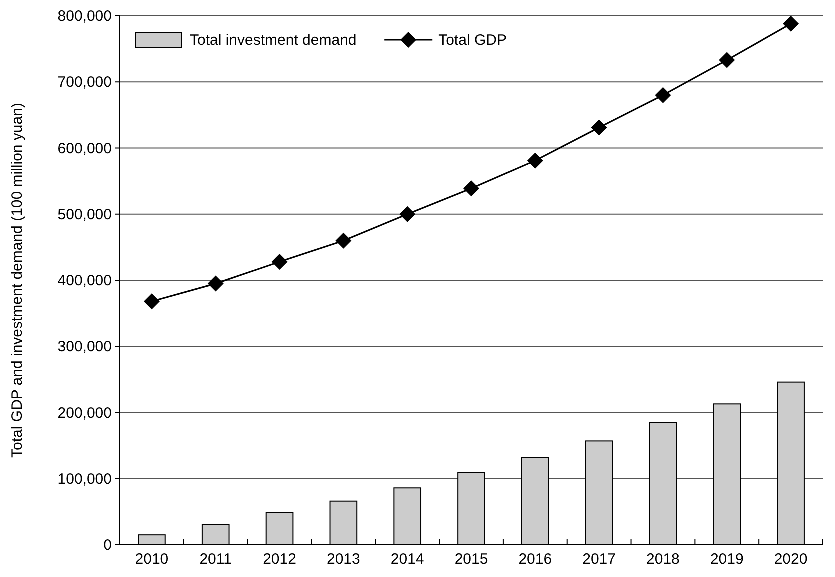  What do you see at coordinates (85, 83) in the screenshot?
I see `y-tick-label: 700,000` at bounding box center [85, 83].